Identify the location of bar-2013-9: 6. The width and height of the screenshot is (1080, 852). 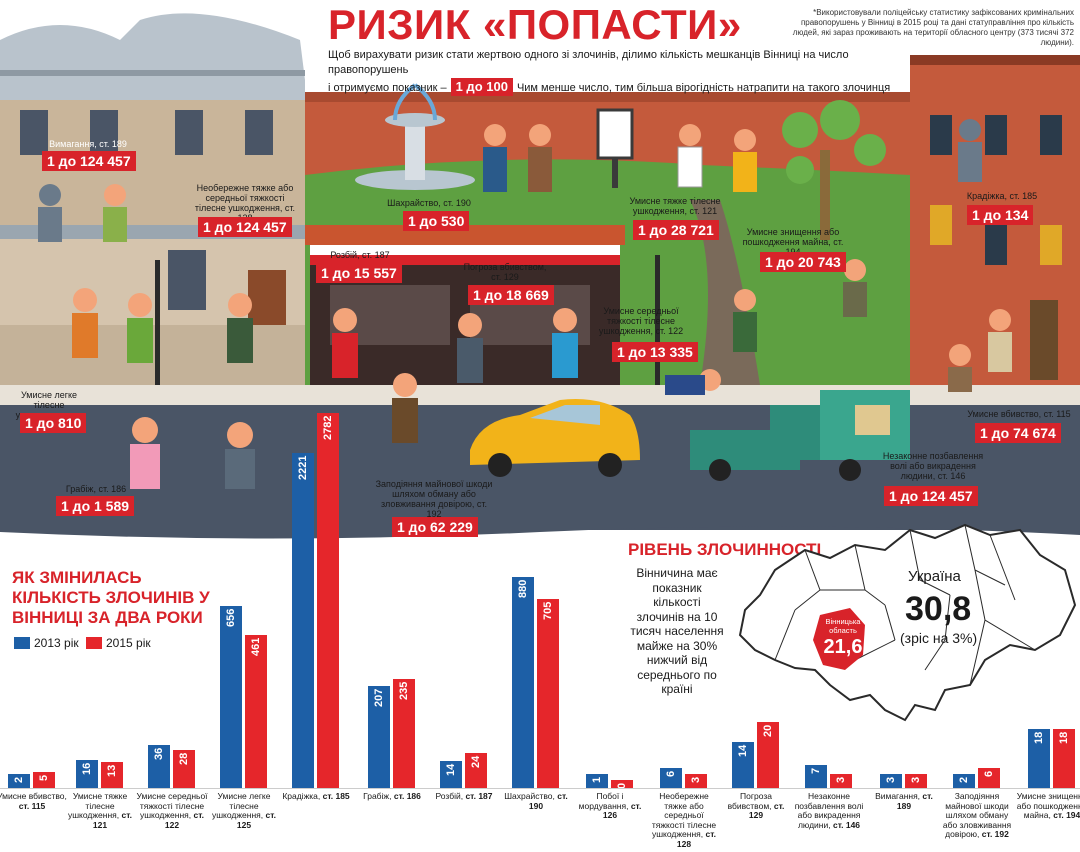
(671, 778).